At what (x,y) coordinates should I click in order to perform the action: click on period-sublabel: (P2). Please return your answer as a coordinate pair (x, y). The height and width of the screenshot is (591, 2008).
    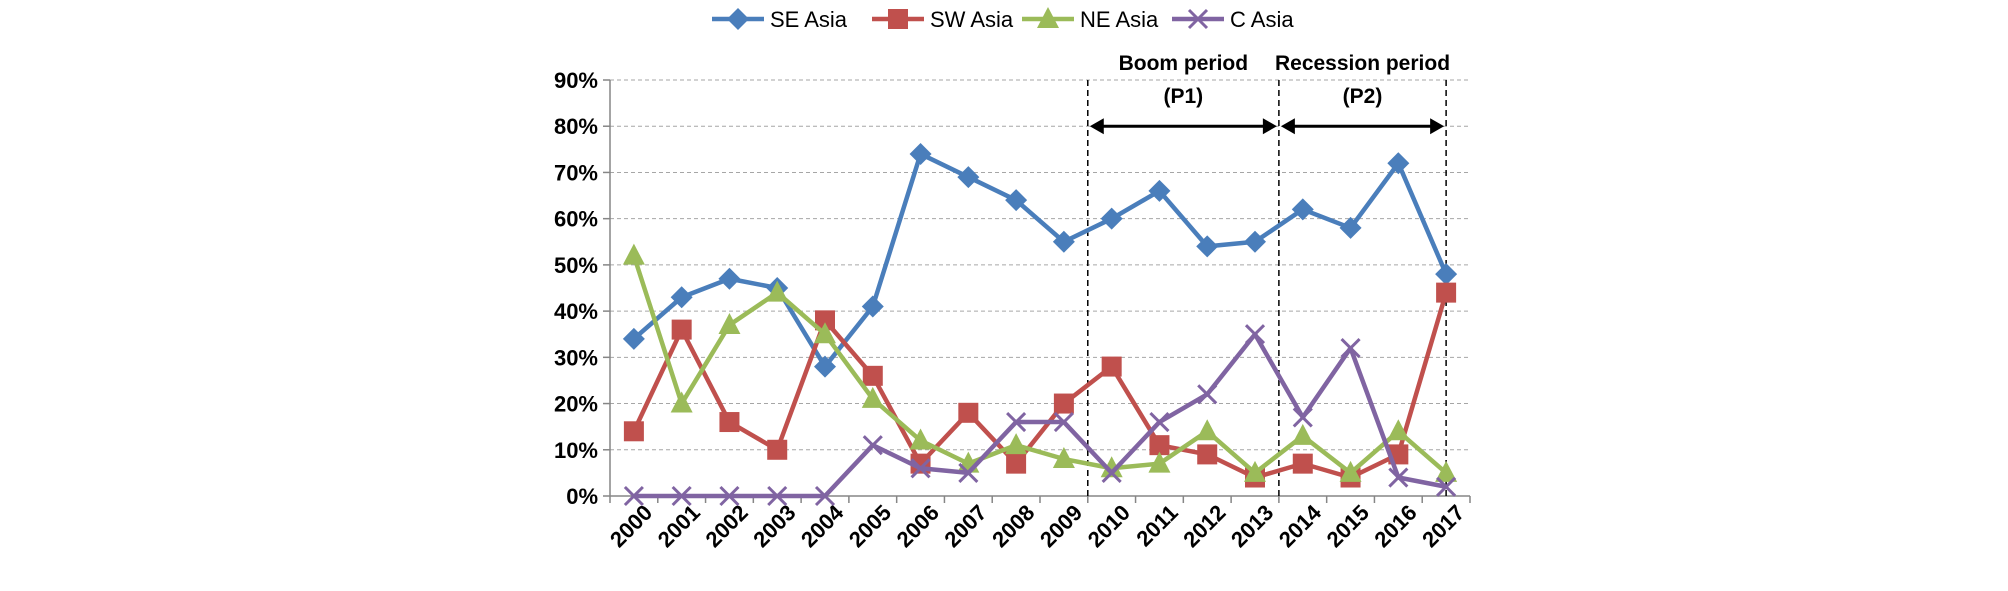
    Looking at the image, I should click on (1363, 96).